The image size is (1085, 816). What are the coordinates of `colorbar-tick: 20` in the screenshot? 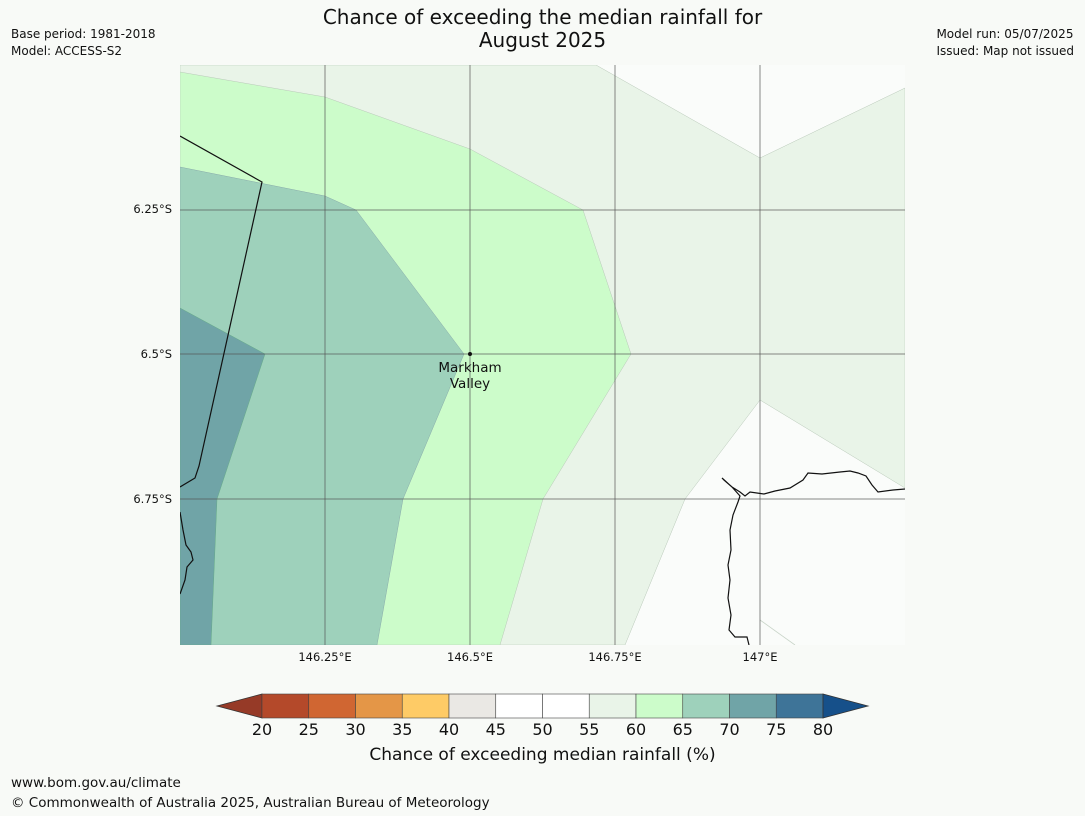 It's located at (262, 729).